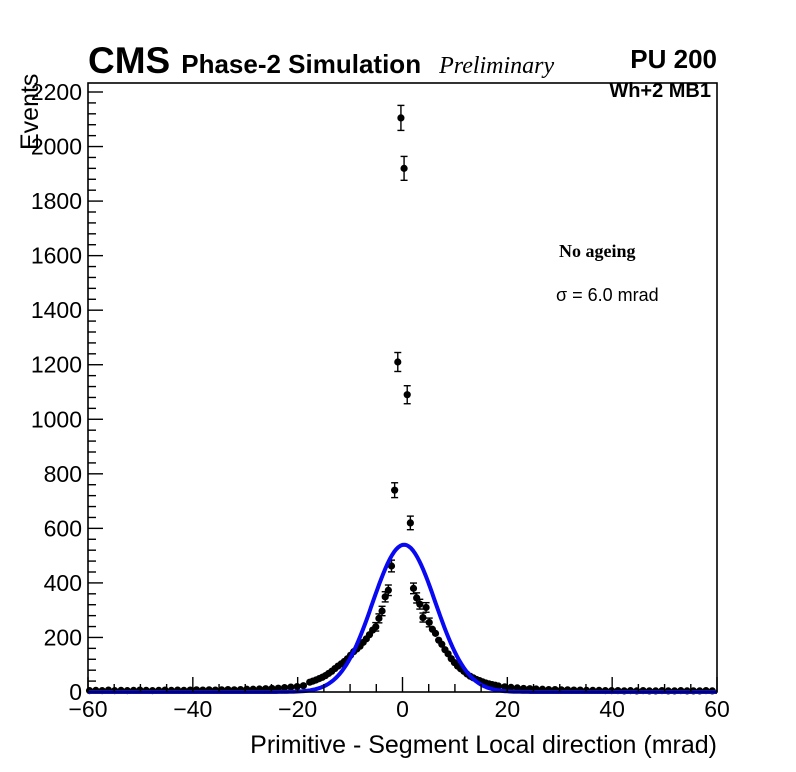 Image resolution: width=796 pixels, height=772 pixels. What do you see at coordinates (56, 419) in the screenshot?
I see `y-tick-label: 1000` at bounding box center [56, 419].